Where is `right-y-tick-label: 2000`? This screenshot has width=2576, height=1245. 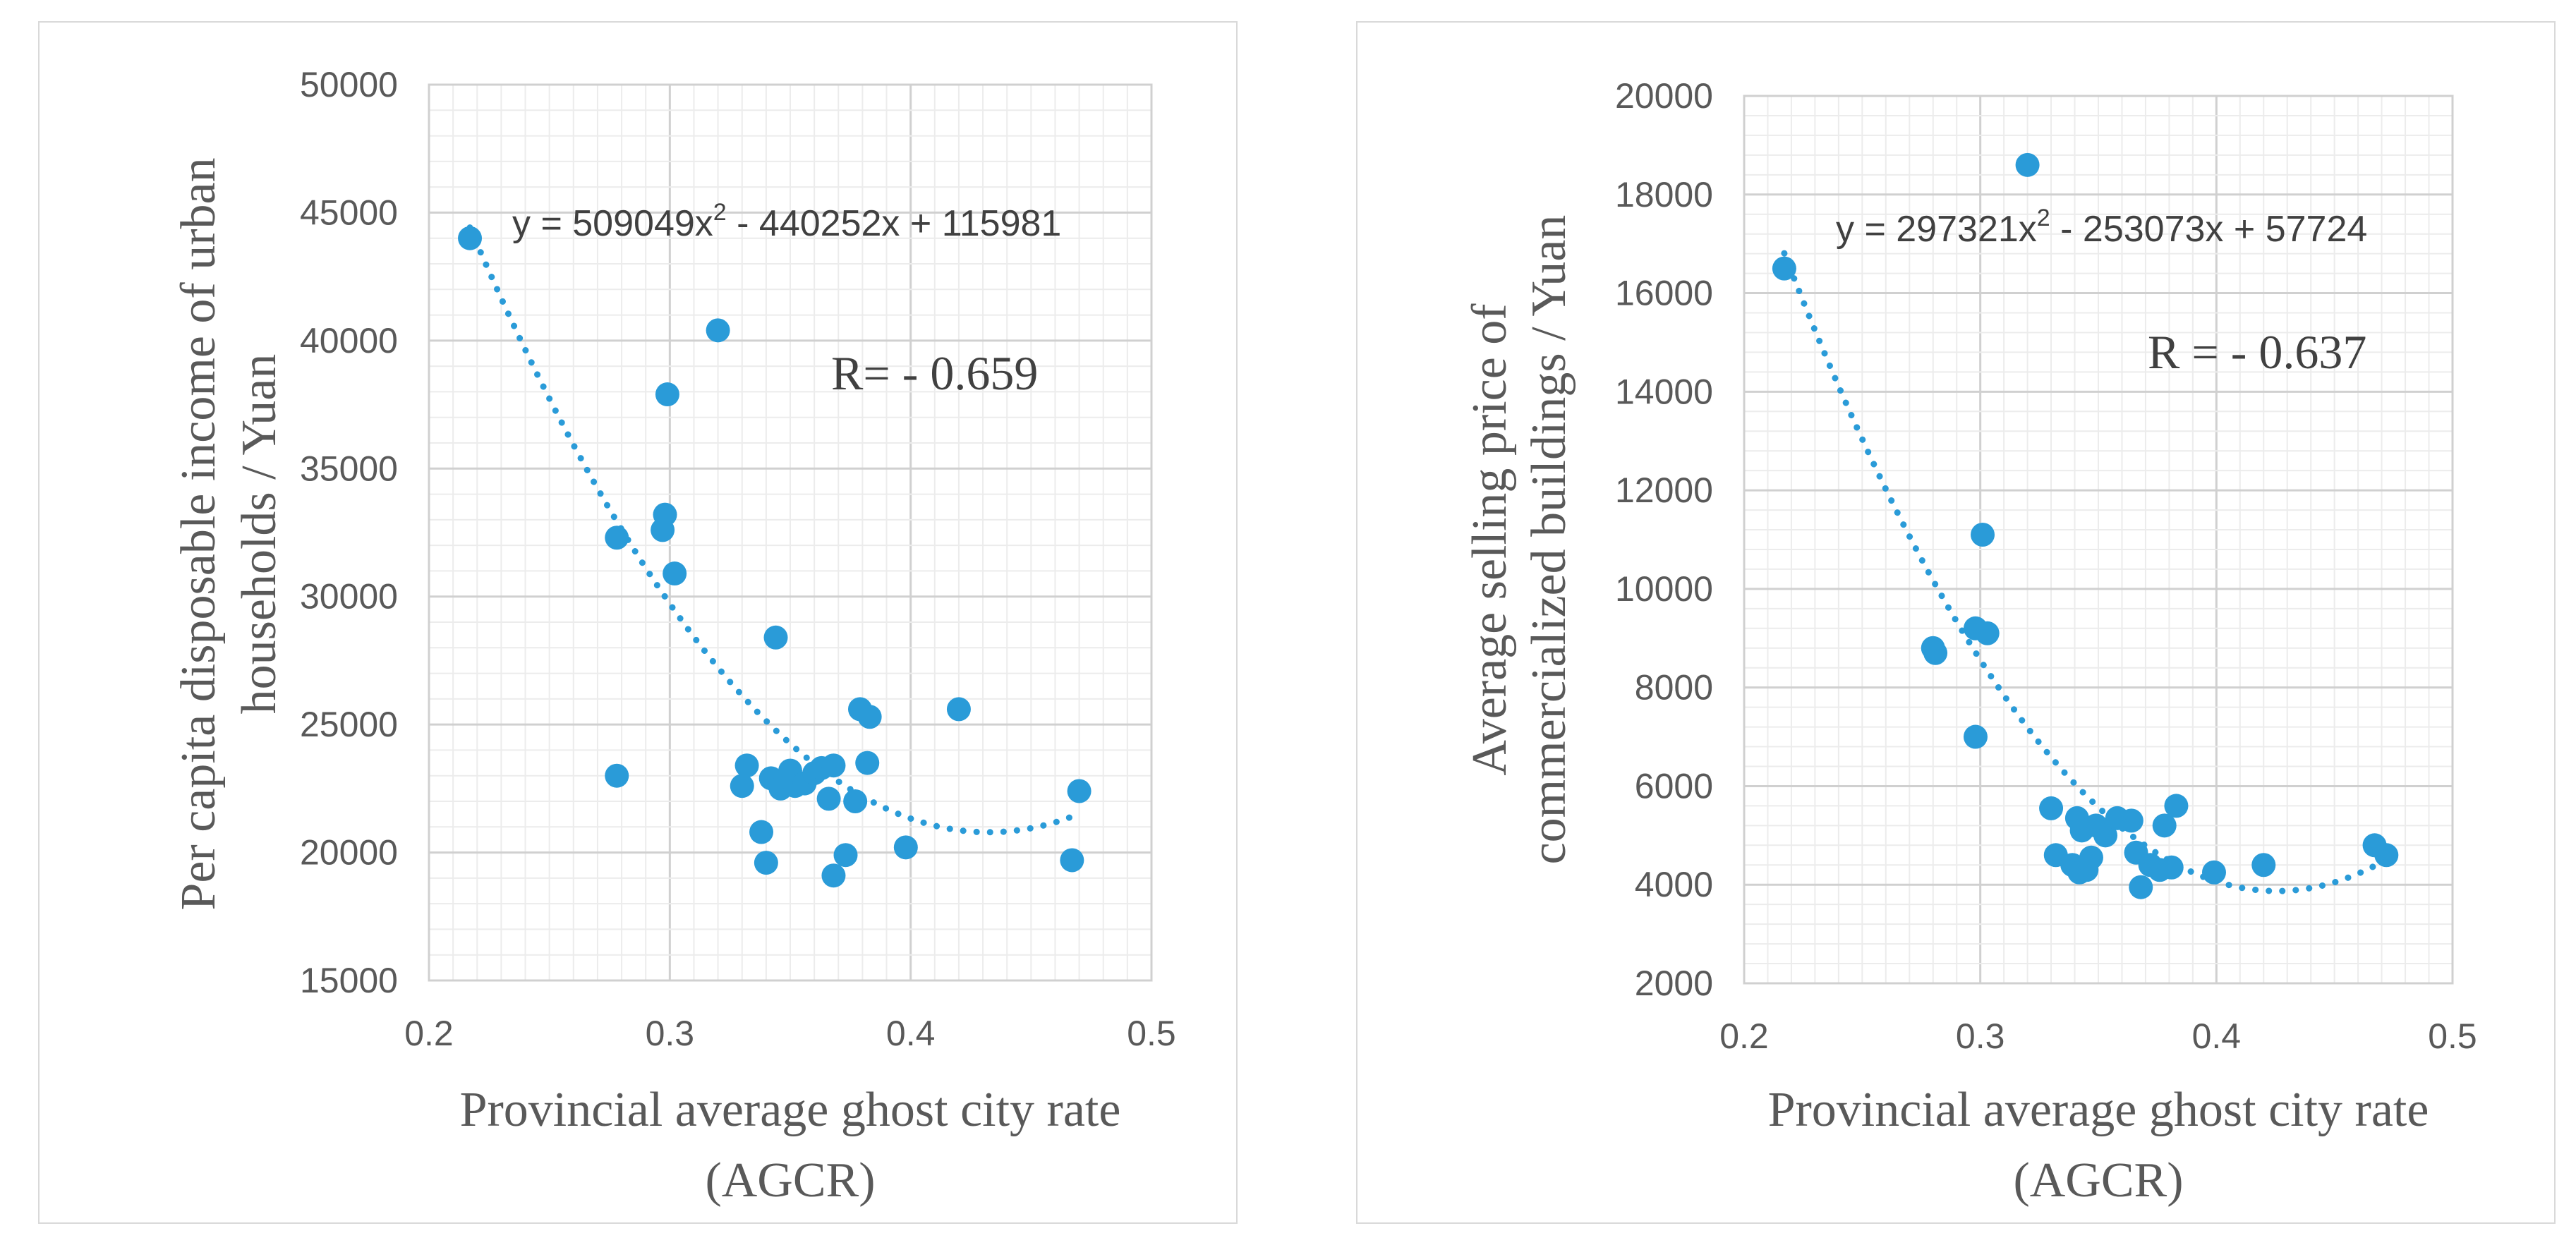 right-y-tick-label: 2000 is located at coordinates (1674, 984).